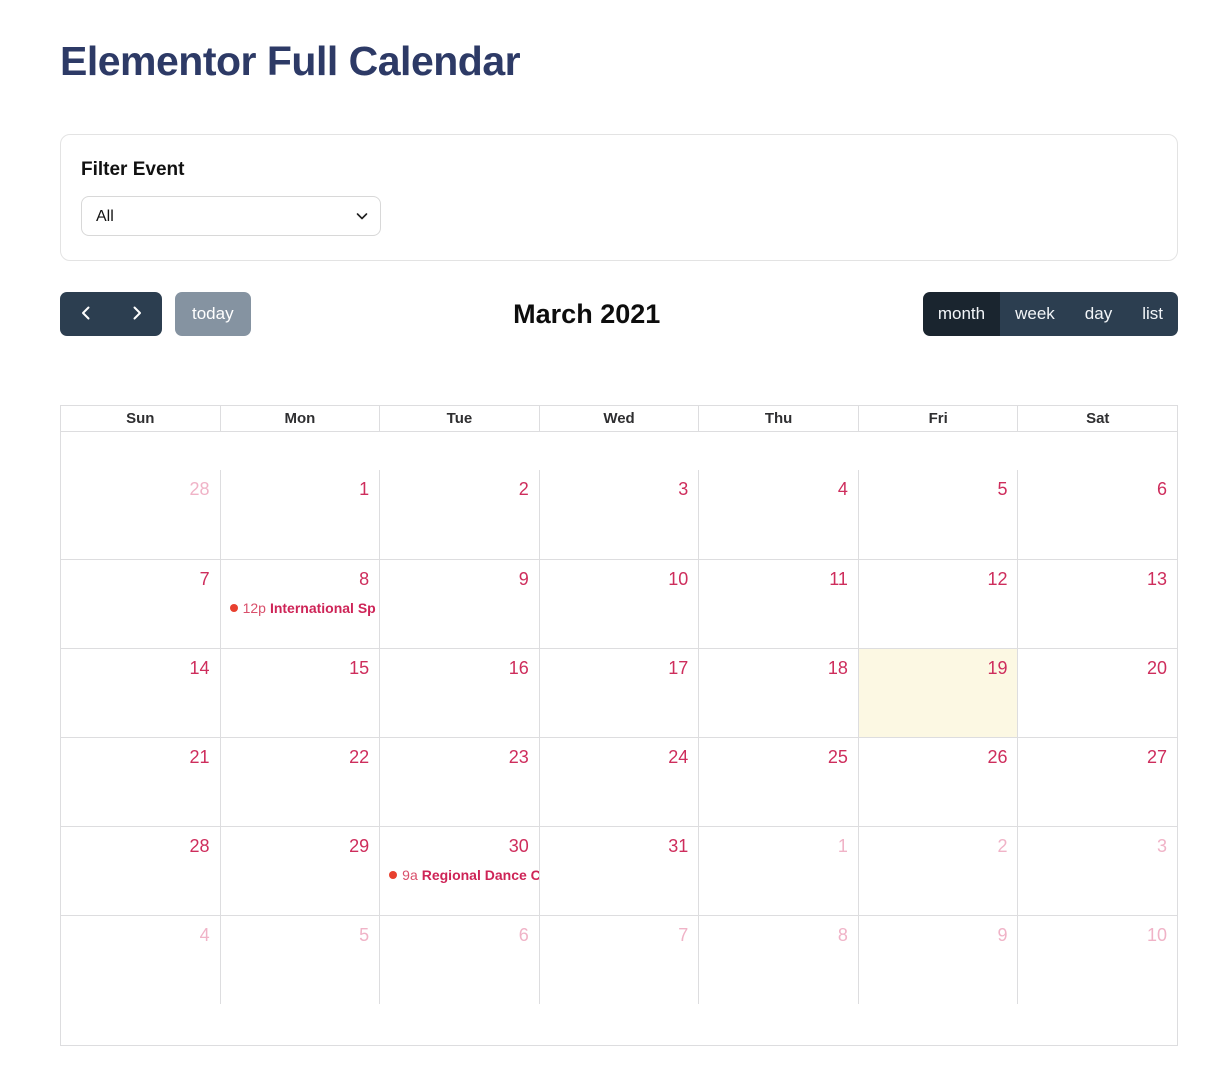 The width and height of the screenshot is (1231, 1083). Describe the element at coordinates (141, 693) in the screenshot. I see `day-cell-14: 14` at that location.